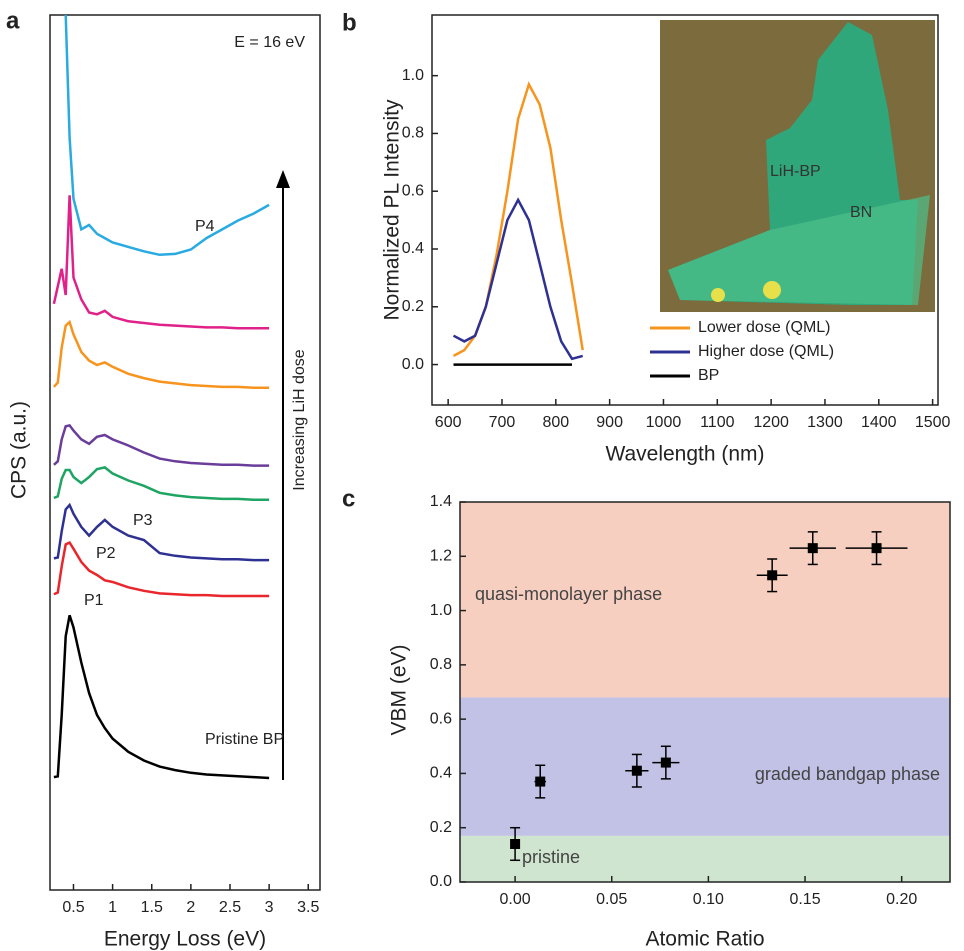 This screenshot has width=964, height=951. I want to click on x-tick-label: 2, so click(190, 907).